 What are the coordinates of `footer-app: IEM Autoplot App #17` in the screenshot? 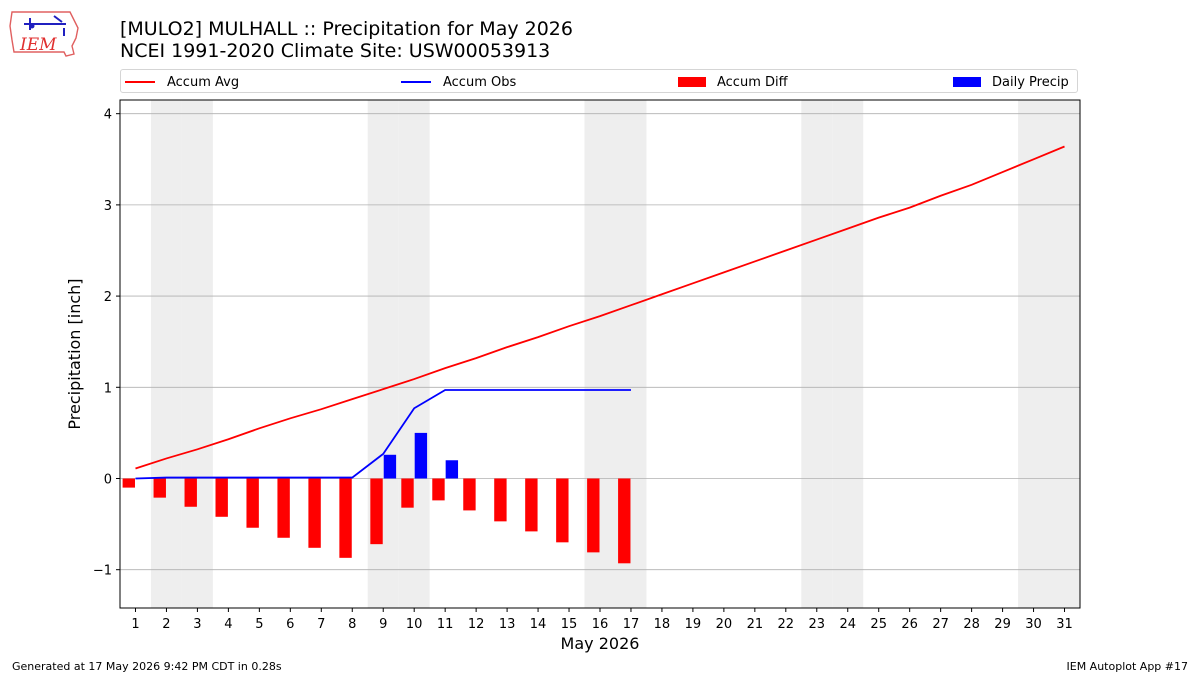 It's located at (1127, 666).